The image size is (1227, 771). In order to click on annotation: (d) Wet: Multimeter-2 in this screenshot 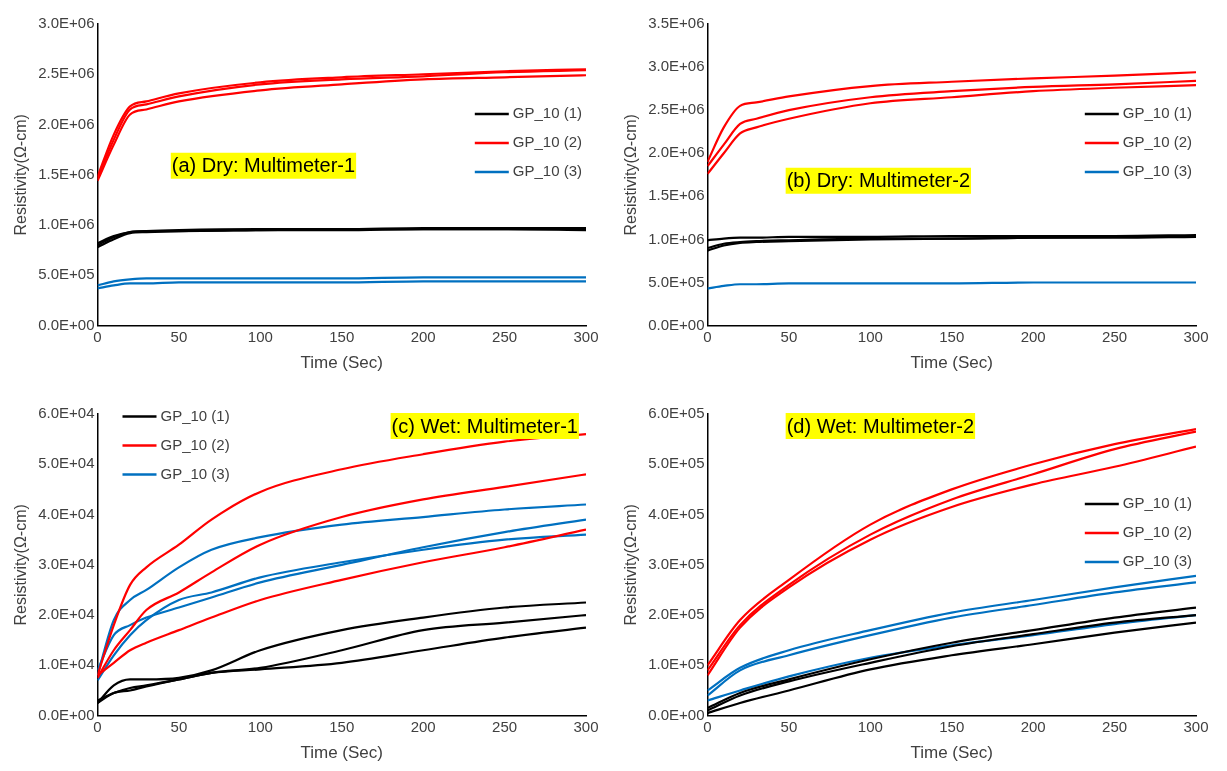, I will do `click(880, 425)`.